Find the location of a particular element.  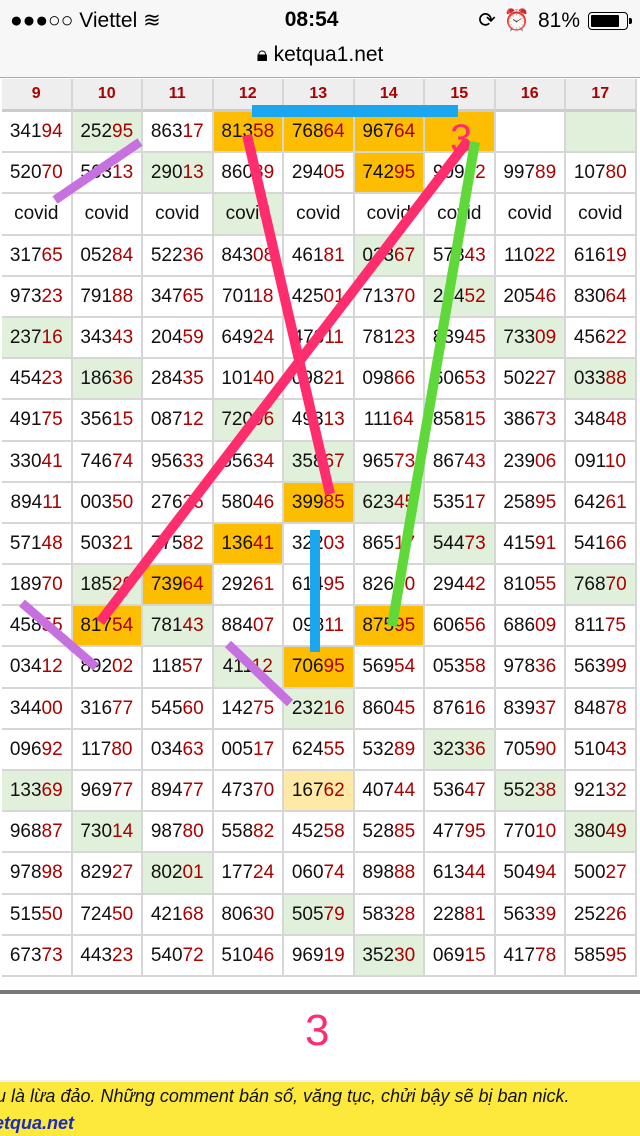

cell-tail-digits: 65 is located at coordinates (193, 296).